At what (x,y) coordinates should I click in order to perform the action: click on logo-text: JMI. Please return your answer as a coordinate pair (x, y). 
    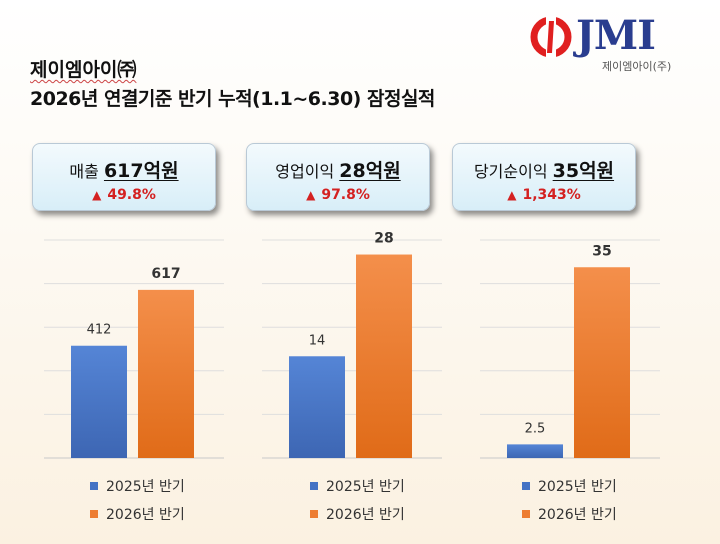
    Looking at the image, I should click on (616, 35).